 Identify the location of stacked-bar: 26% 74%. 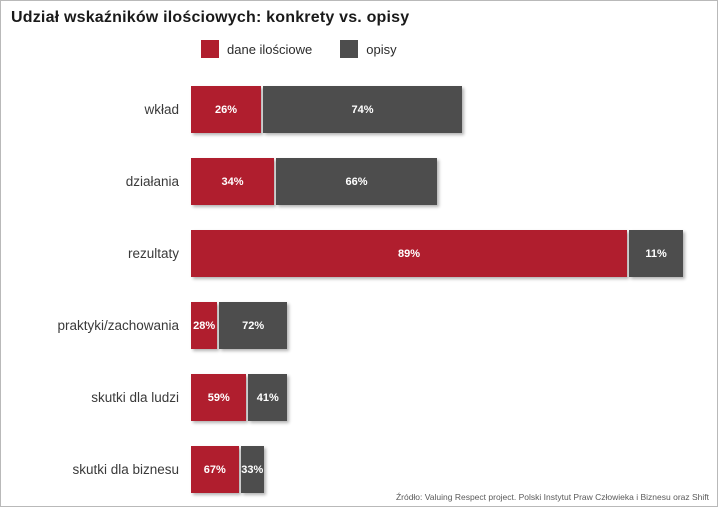
(326, 109).